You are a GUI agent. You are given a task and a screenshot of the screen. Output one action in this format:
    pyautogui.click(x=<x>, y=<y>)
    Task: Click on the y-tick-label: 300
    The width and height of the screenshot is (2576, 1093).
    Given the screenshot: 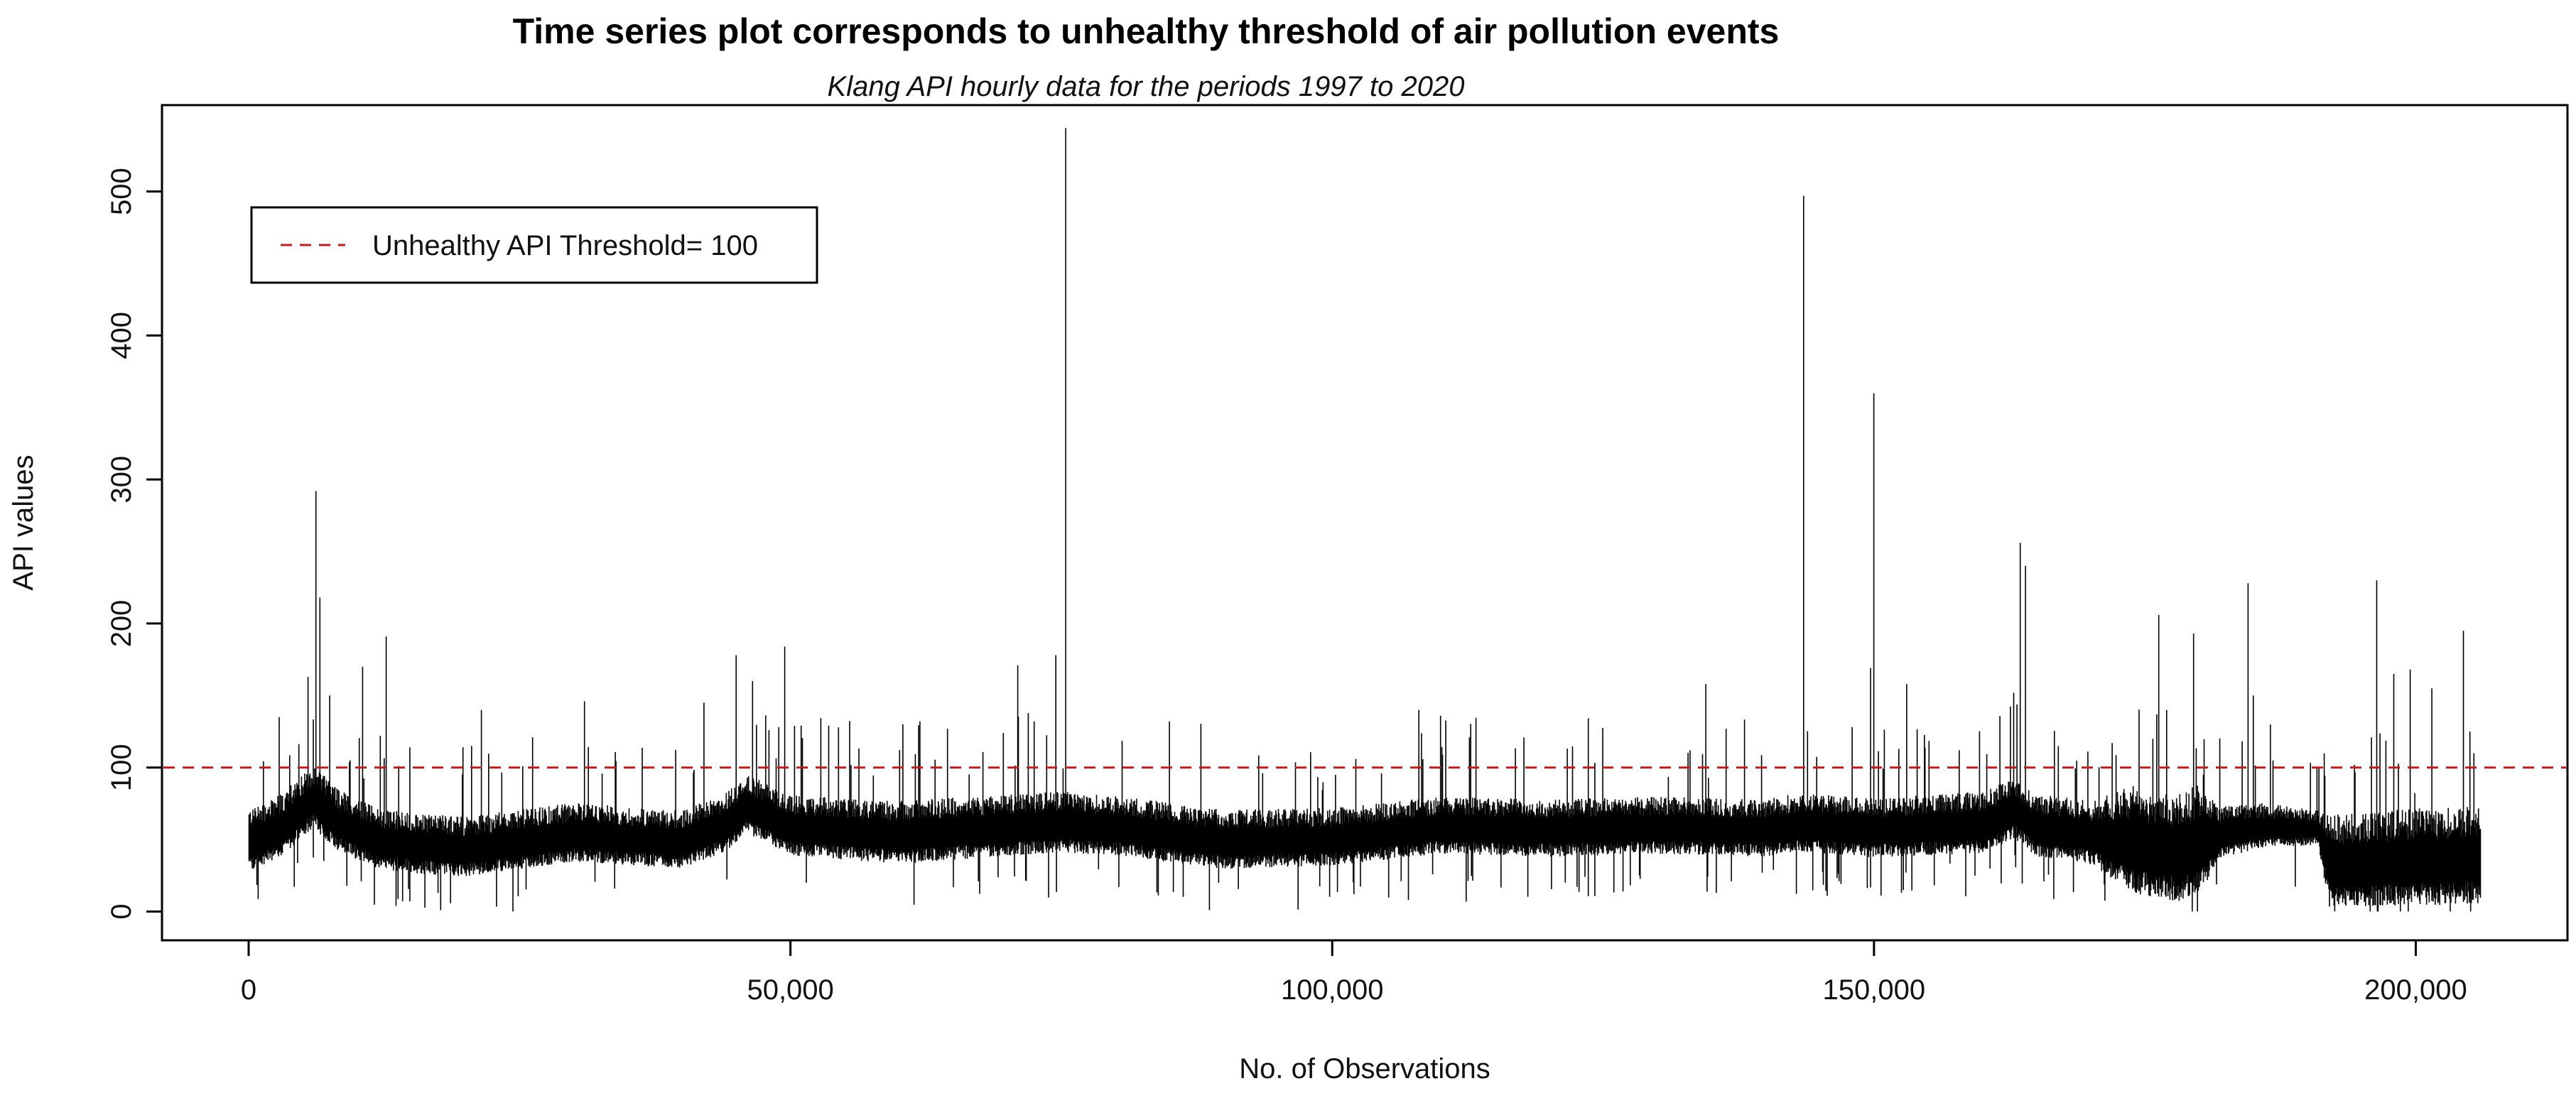 What is the action you would take?
    pyautogui.click(x=121, y=480)
    